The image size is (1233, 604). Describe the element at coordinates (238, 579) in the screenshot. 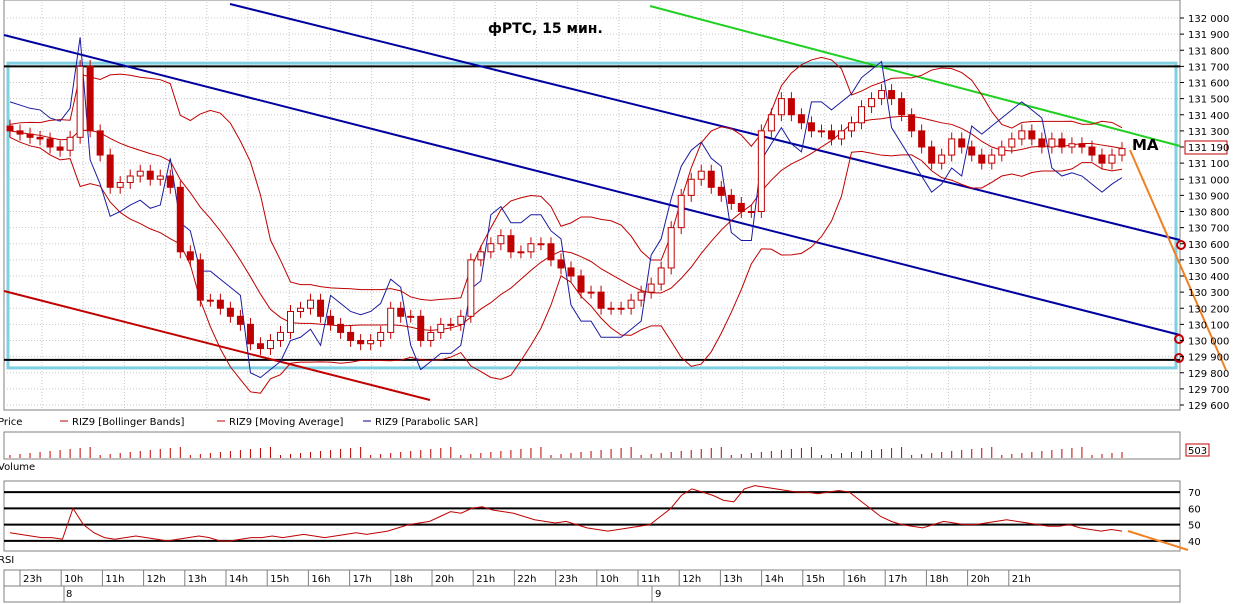

I see `time-tick-label: 14h` at that location.